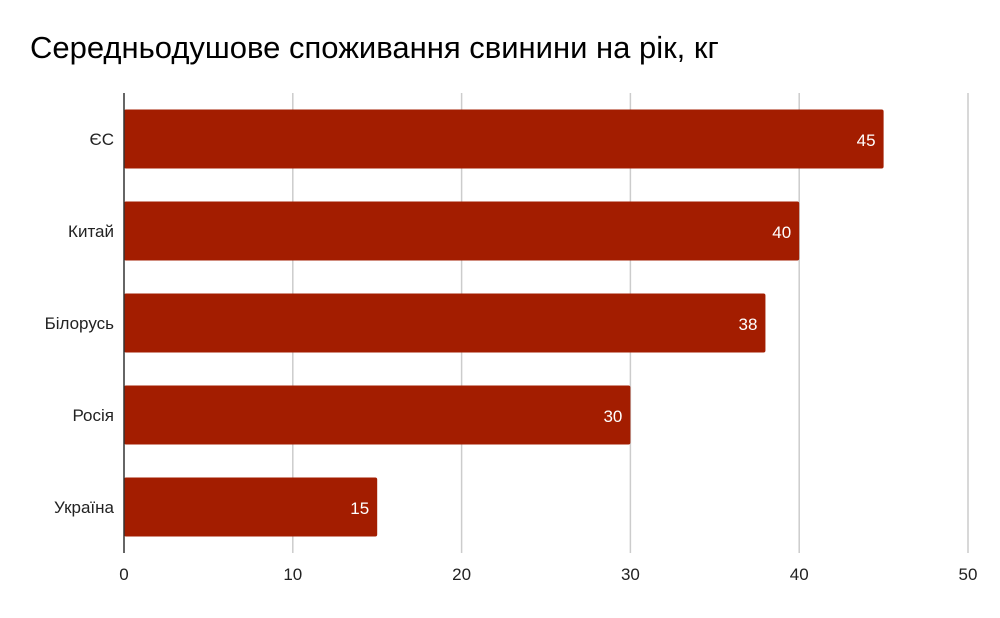 The image size is (1000, 618). Describe the element at coordinates (359, 508) in the screenshot. I see `bar-data-label: 15` at that location.